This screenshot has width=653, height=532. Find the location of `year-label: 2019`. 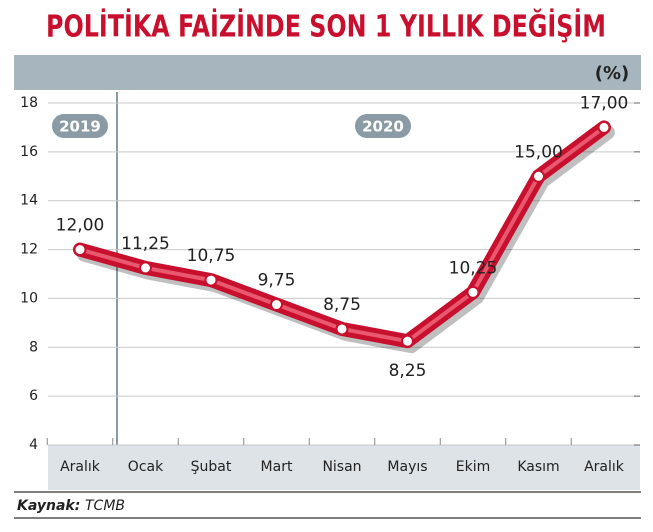

year-label: 2019 is located at coordinates (80, 127).